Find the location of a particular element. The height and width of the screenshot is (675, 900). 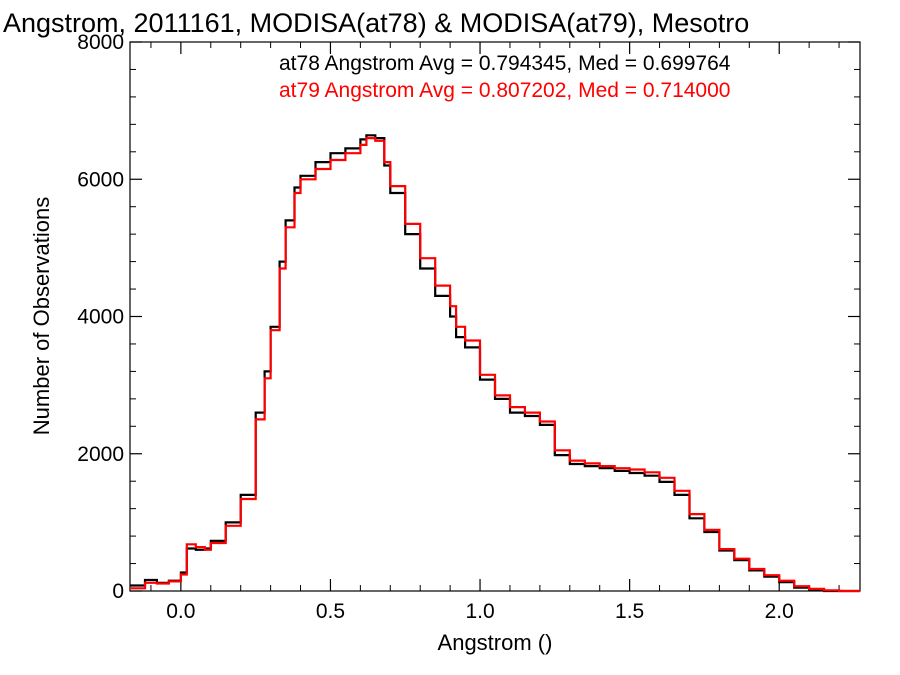

y-tick-label: 2000 is located at coordinates (100, 454).